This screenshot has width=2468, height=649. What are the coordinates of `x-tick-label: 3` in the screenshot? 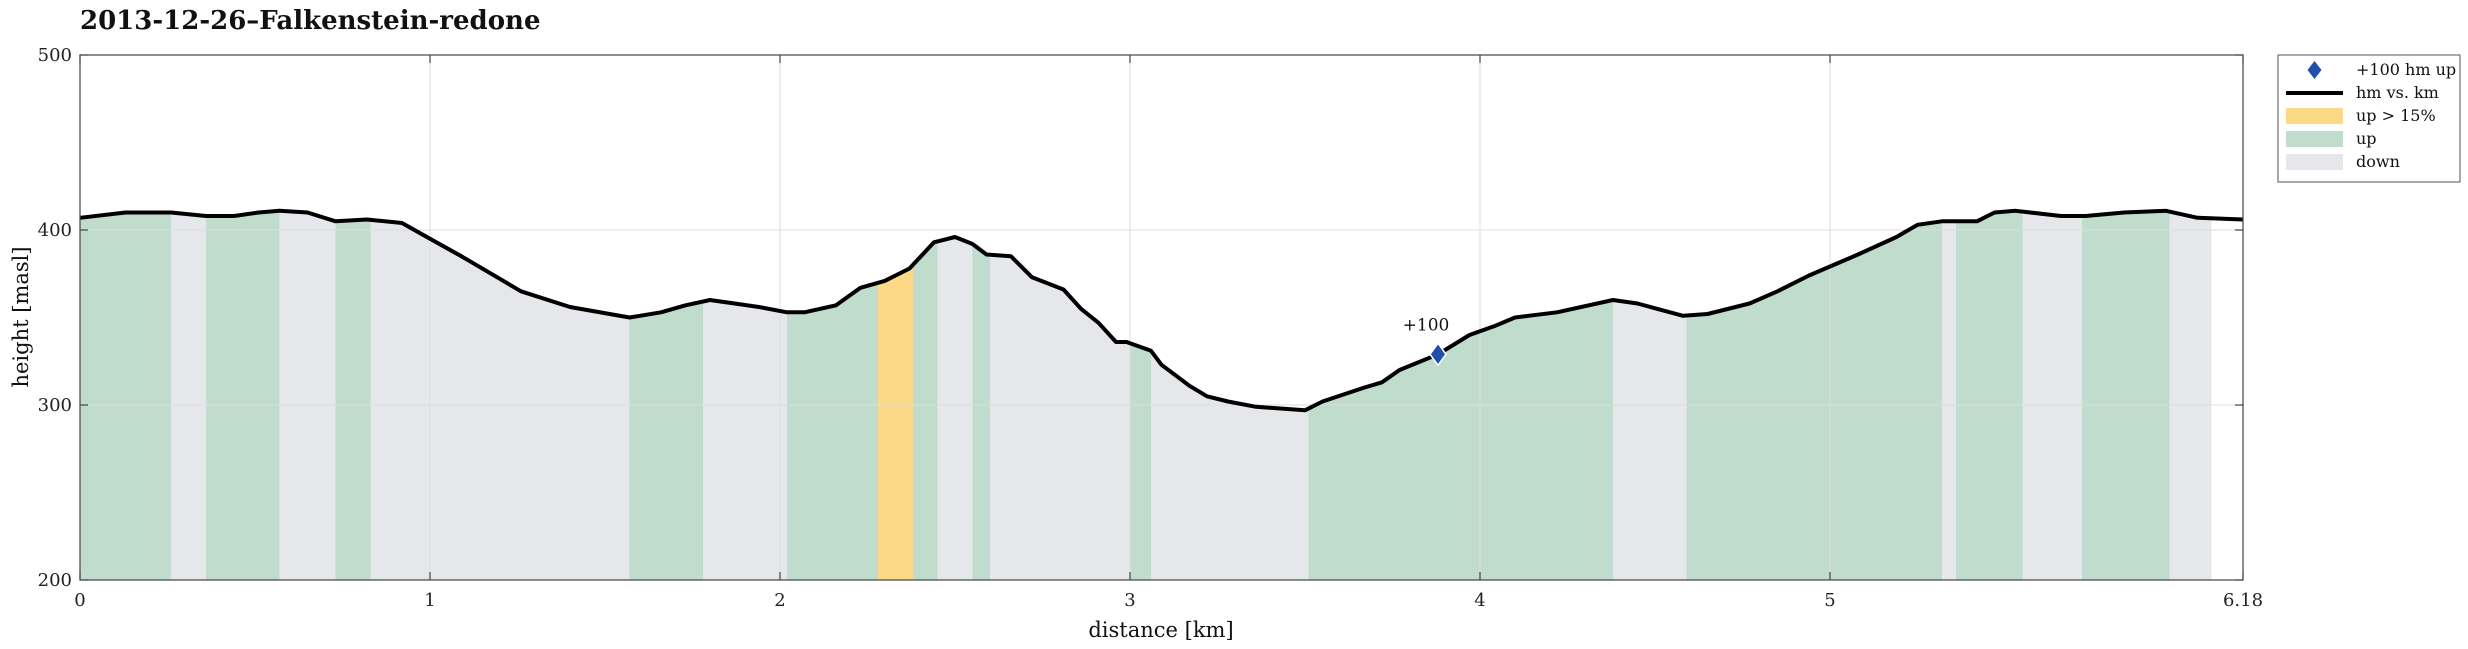 It's located at (1129, 600).